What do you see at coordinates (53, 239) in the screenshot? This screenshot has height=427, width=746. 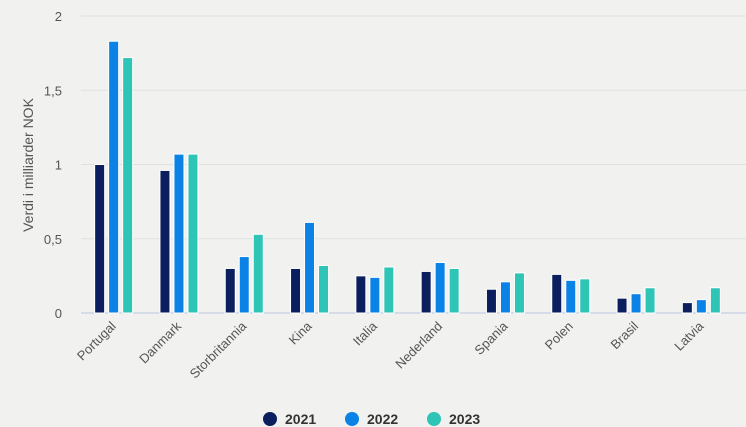 I see `y-tick-label: 0,5` at bounding box center [53, 239].